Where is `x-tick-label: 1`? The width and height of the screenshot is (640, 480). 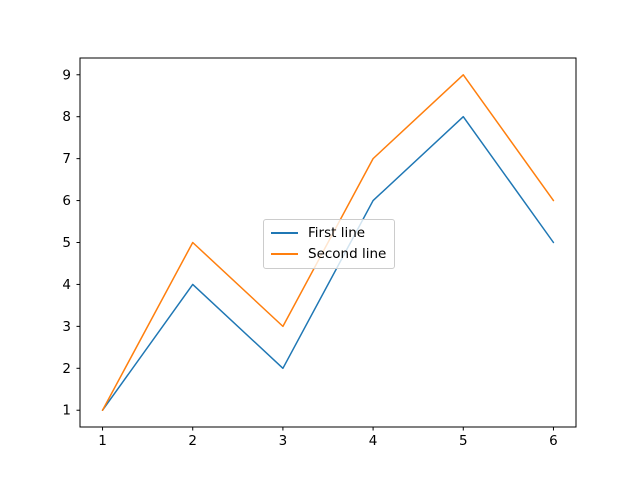
x-tick-label: 1 is located at coordinates (102, 441).